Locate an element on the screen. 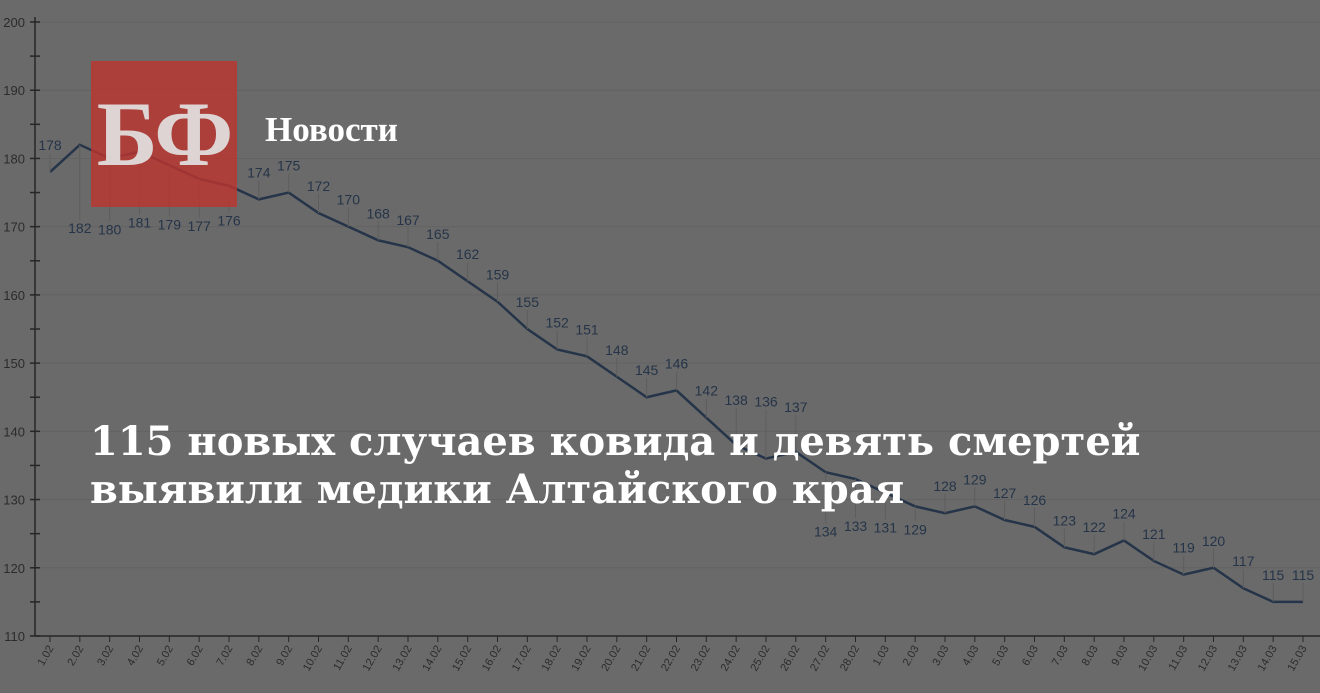 This screenshot has width=1320, height=693. logo-text: БФ is located at coordinates (164, 134).